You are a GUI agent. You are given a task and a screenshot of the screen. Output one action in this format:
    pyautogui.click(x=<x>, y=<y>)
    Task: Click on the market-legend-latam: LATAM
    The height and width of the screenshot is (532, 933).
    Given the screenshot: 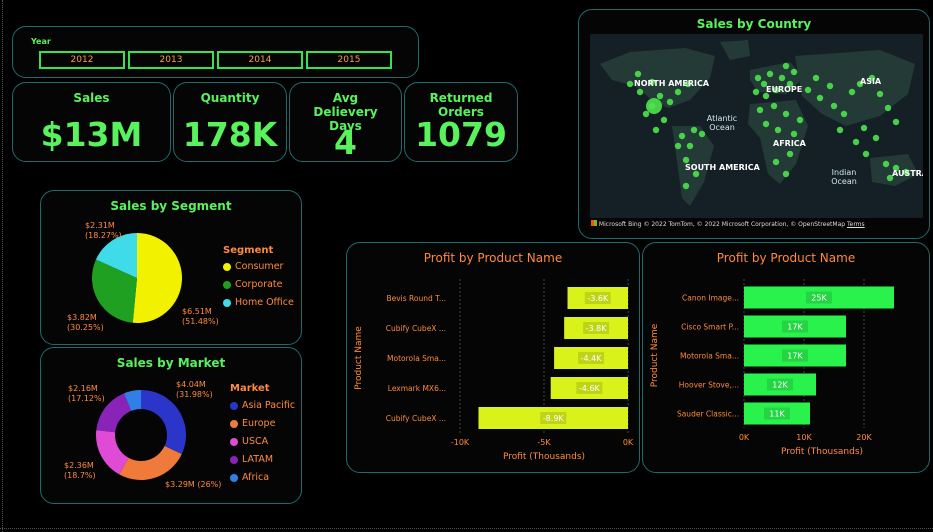 What is the action you would take?
    pyautogui.click(x=251, y=459)
    